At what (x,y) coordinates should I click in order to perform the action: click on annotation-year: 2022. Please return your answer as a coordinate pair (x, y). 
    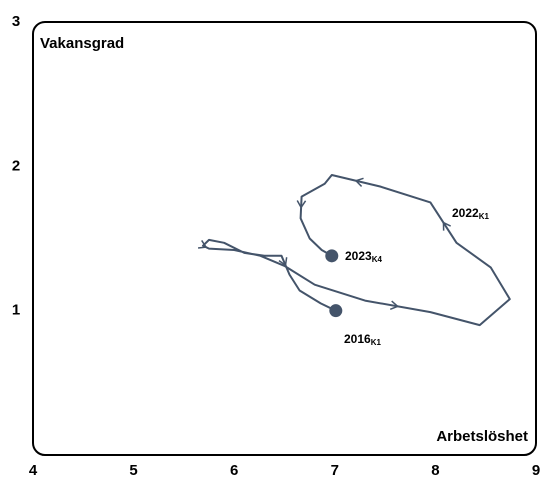
    Looking at the image, I should click on (465, 213).